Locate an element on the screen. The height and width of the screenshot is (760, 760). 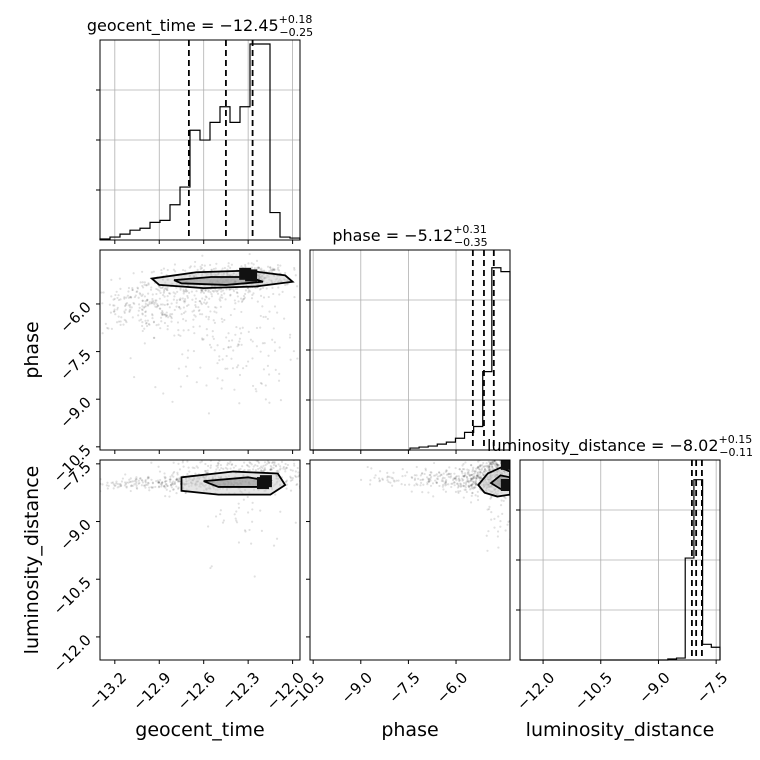
density-peak is located at coordinates (245, 273).